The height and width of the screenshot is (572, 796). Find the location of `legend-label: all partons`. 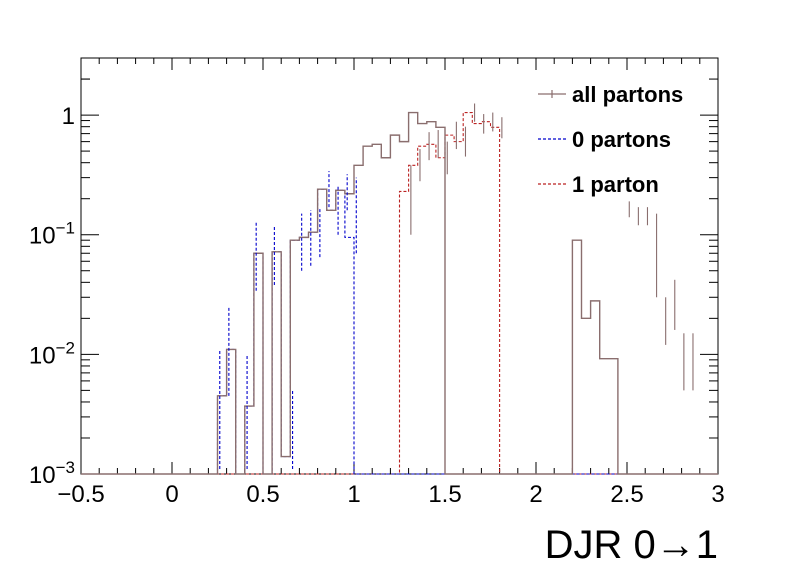

legend-label: all partons is located at coordinates (627, 94).